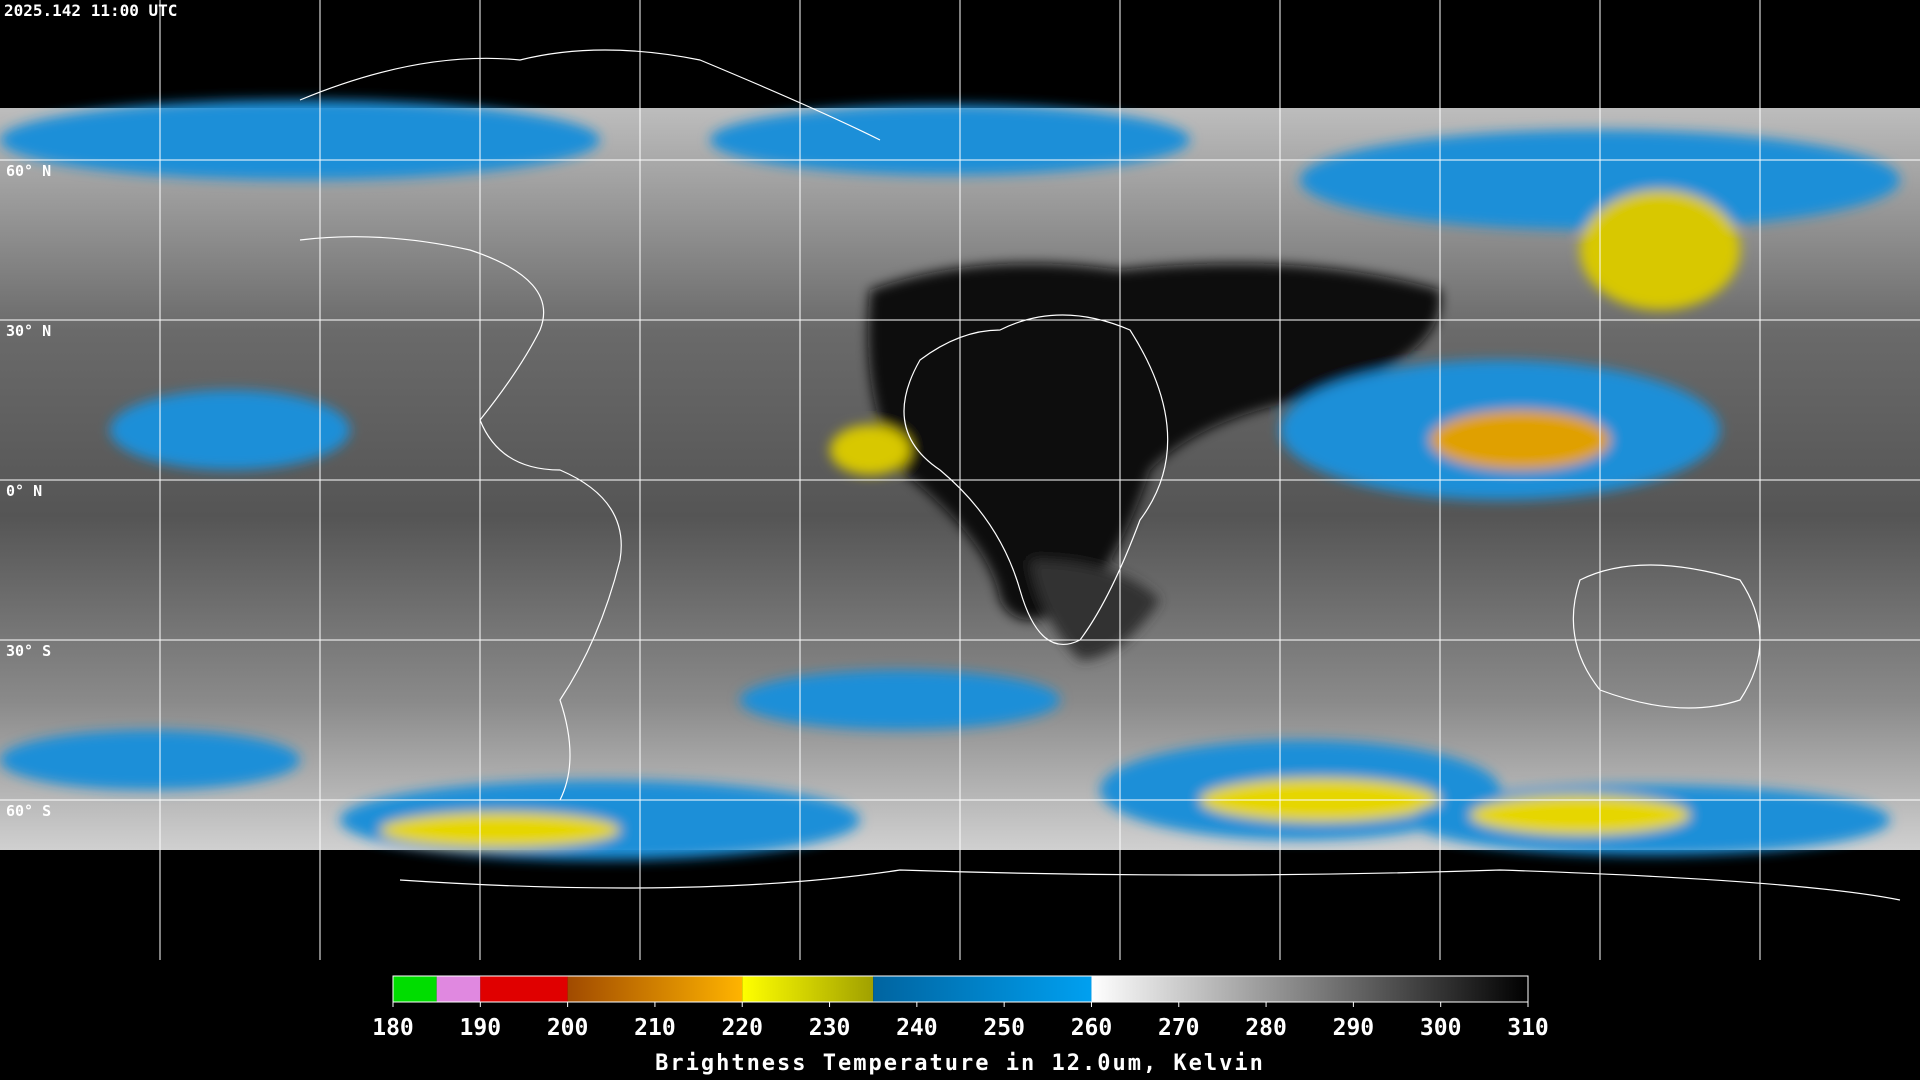 Image resolution: width=1920 pixels, height=1080 pixels. I want to click on latitude-label: 30° N, so click(28, 331).